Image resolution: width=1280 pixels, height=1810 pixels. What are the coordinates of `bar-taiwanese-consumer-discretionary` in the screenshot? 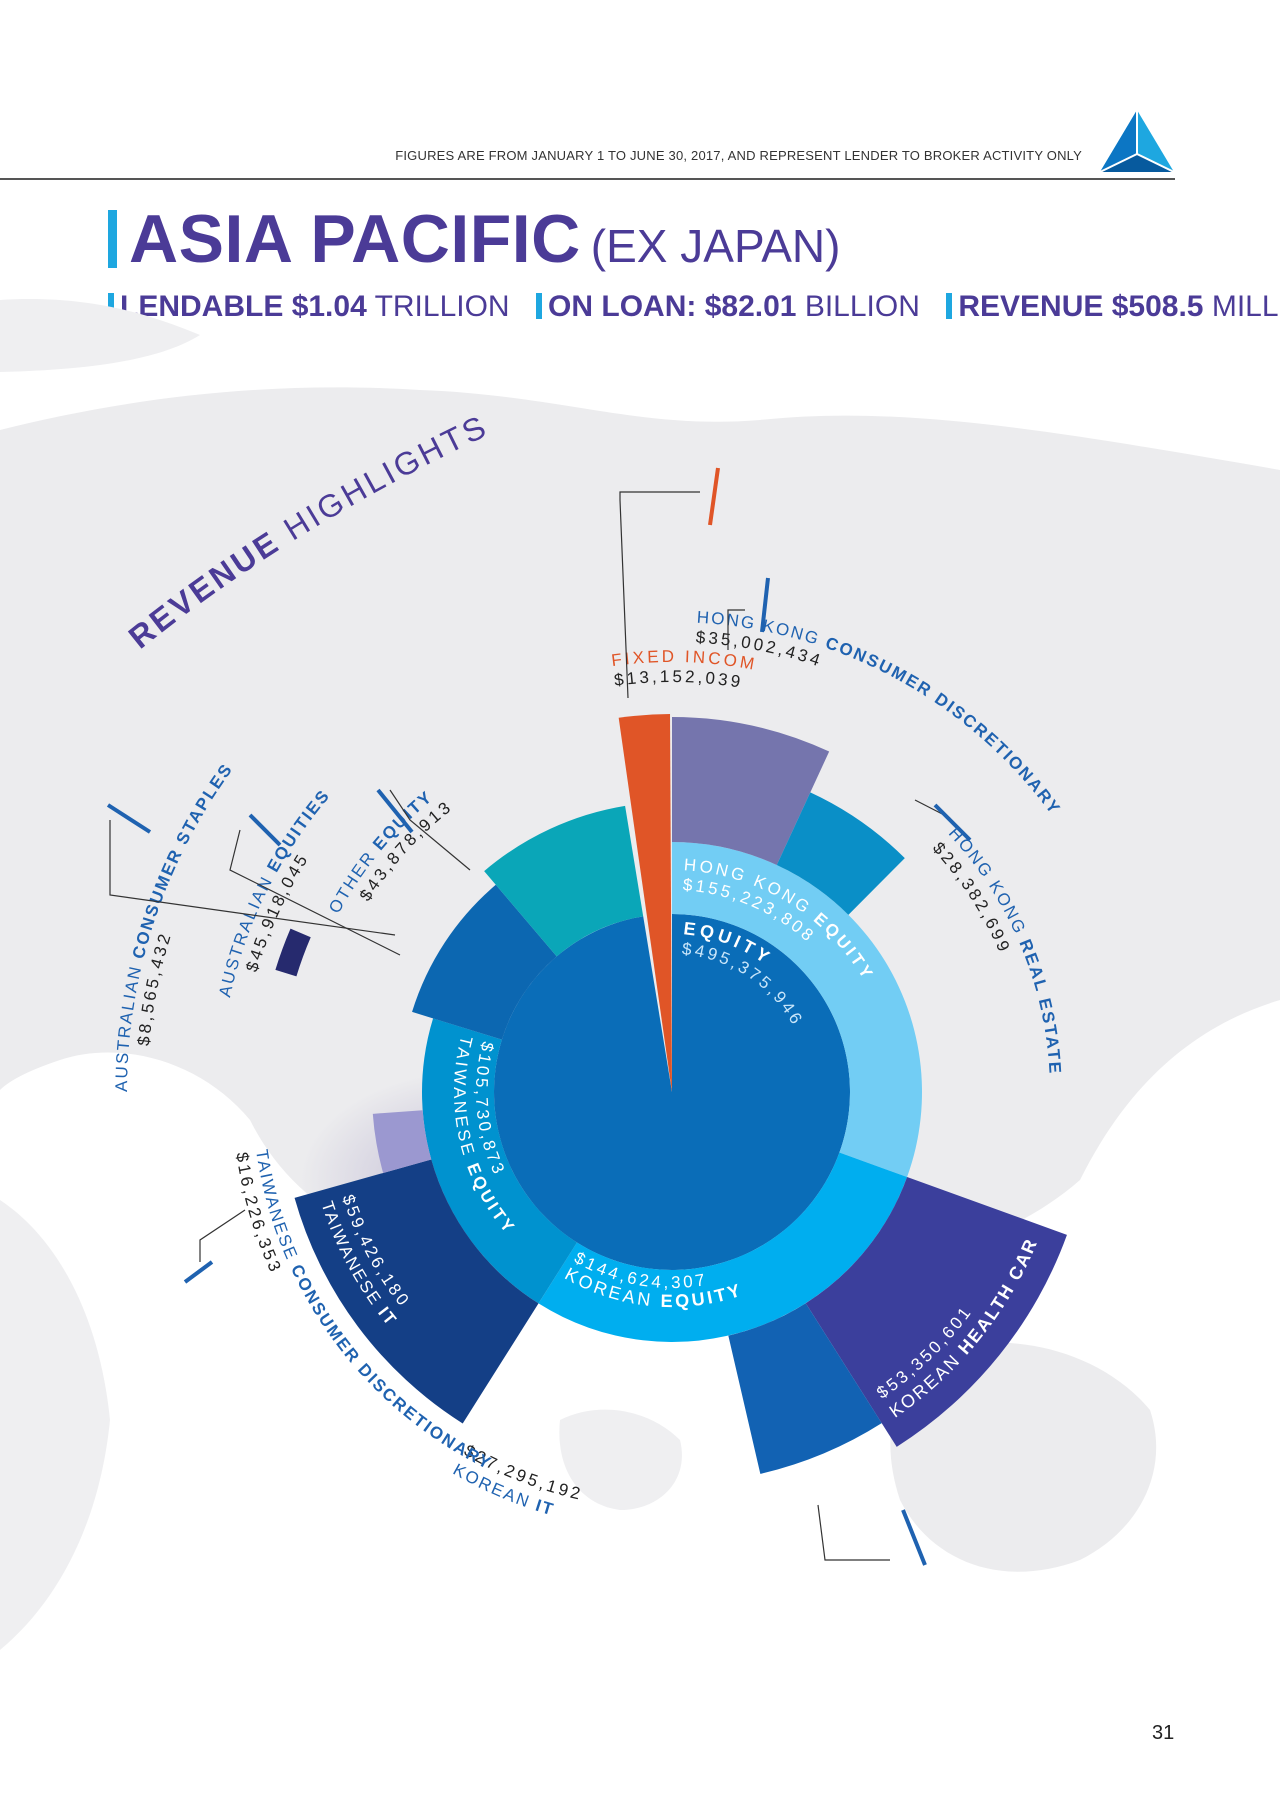 It's located at (402, 1141).